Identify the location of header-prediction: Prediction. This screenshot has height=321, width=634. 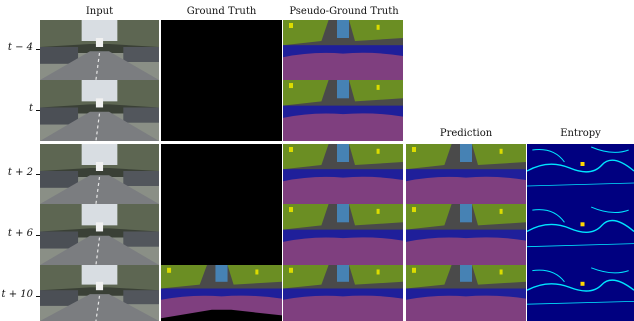
(466, 133).